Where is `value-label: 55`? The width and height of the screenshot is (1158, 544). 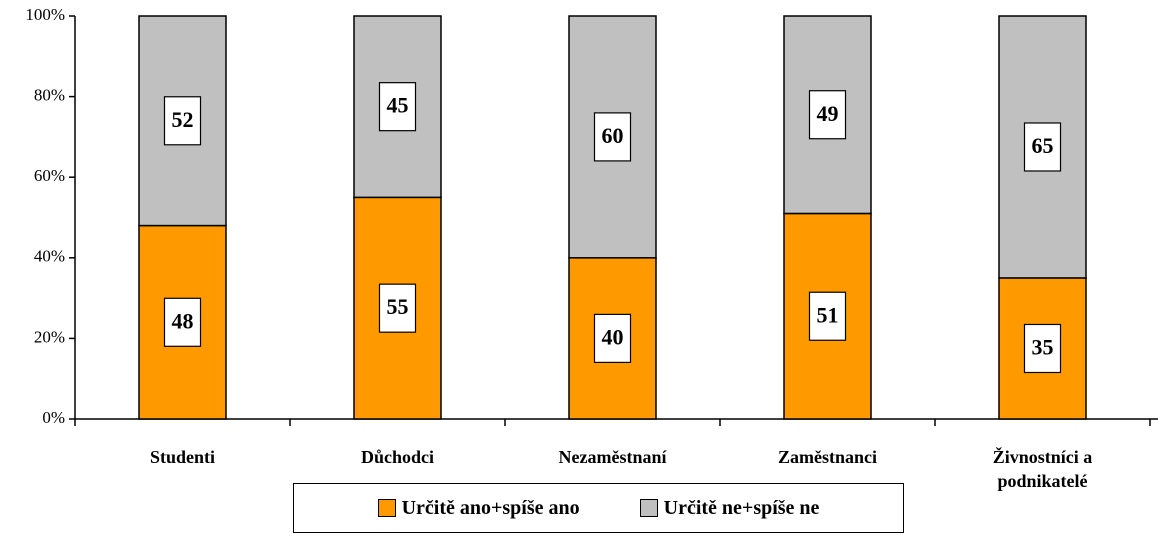
value-label: 55 is located at coordinates (398, 306).